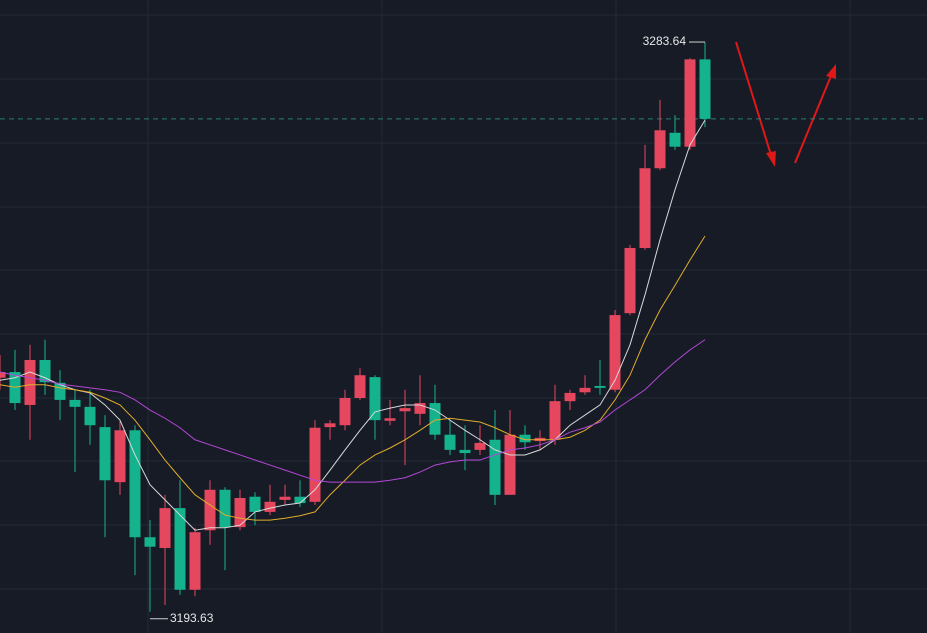  Describe the element at coordinates (753, 98) in the screenshot. I see `arrow-down` at that location.